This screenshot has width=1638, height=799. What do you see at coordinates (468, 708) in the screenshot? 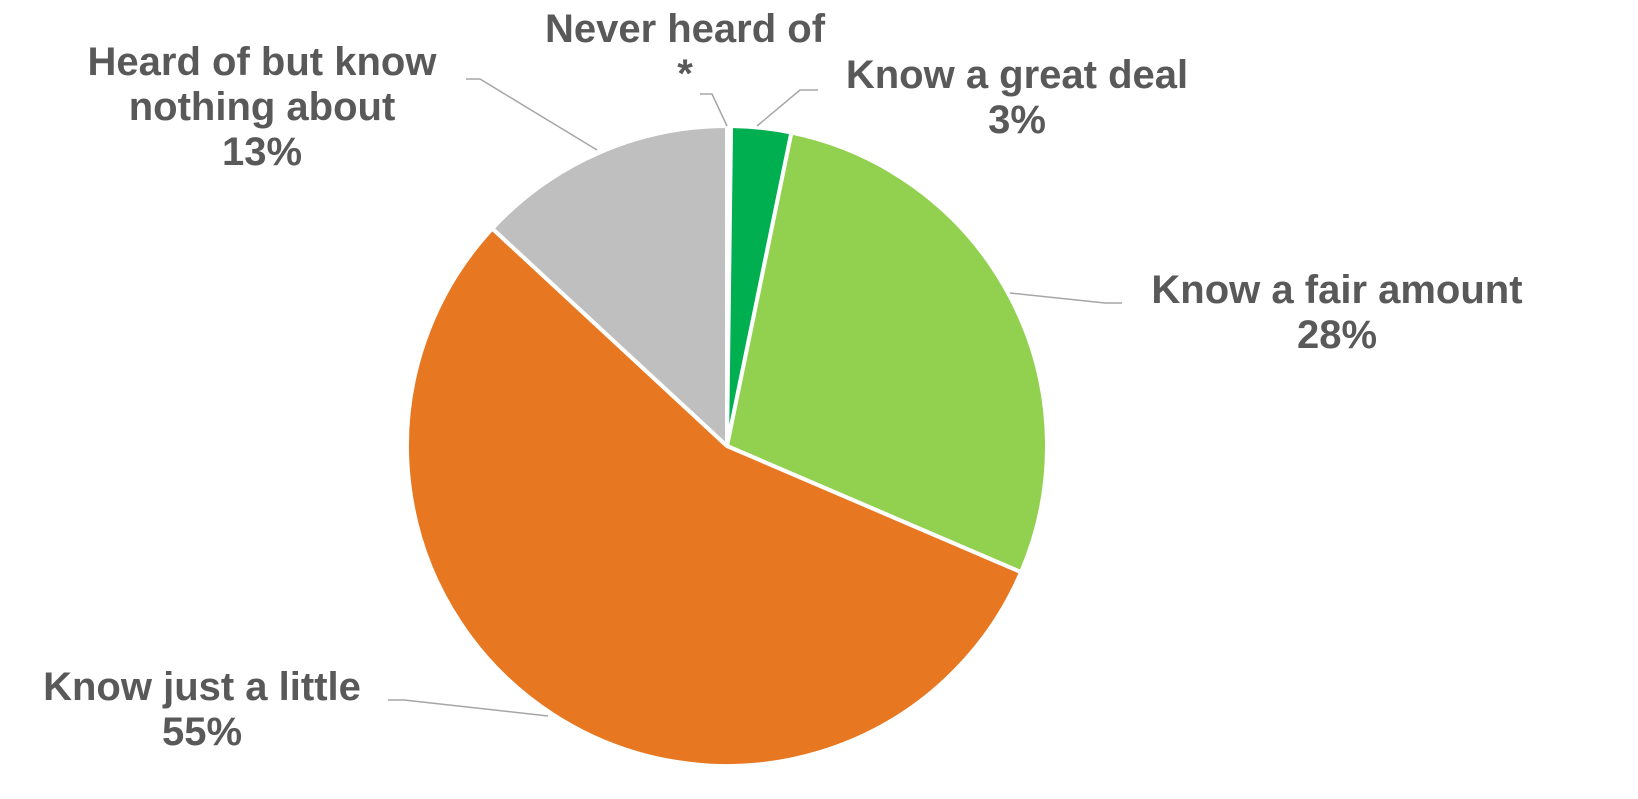
I see `leader-line-know-just-a-little` at bounding box center [468, 708].